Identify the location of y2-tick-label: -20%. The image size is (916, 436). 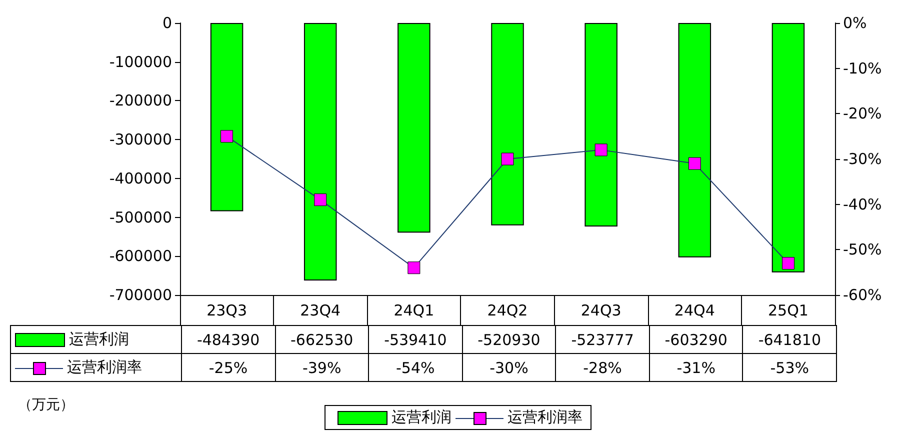
(862, 113).